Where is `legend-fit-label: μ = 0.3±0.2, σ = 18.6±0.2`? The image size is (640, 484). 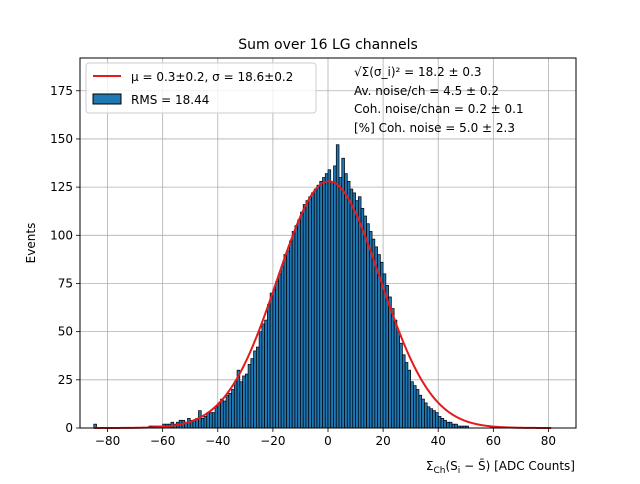 legend-fit-label: μ = 0.3±0.2, σ = 18.6±0.2 is located at coordinates (212, 77).